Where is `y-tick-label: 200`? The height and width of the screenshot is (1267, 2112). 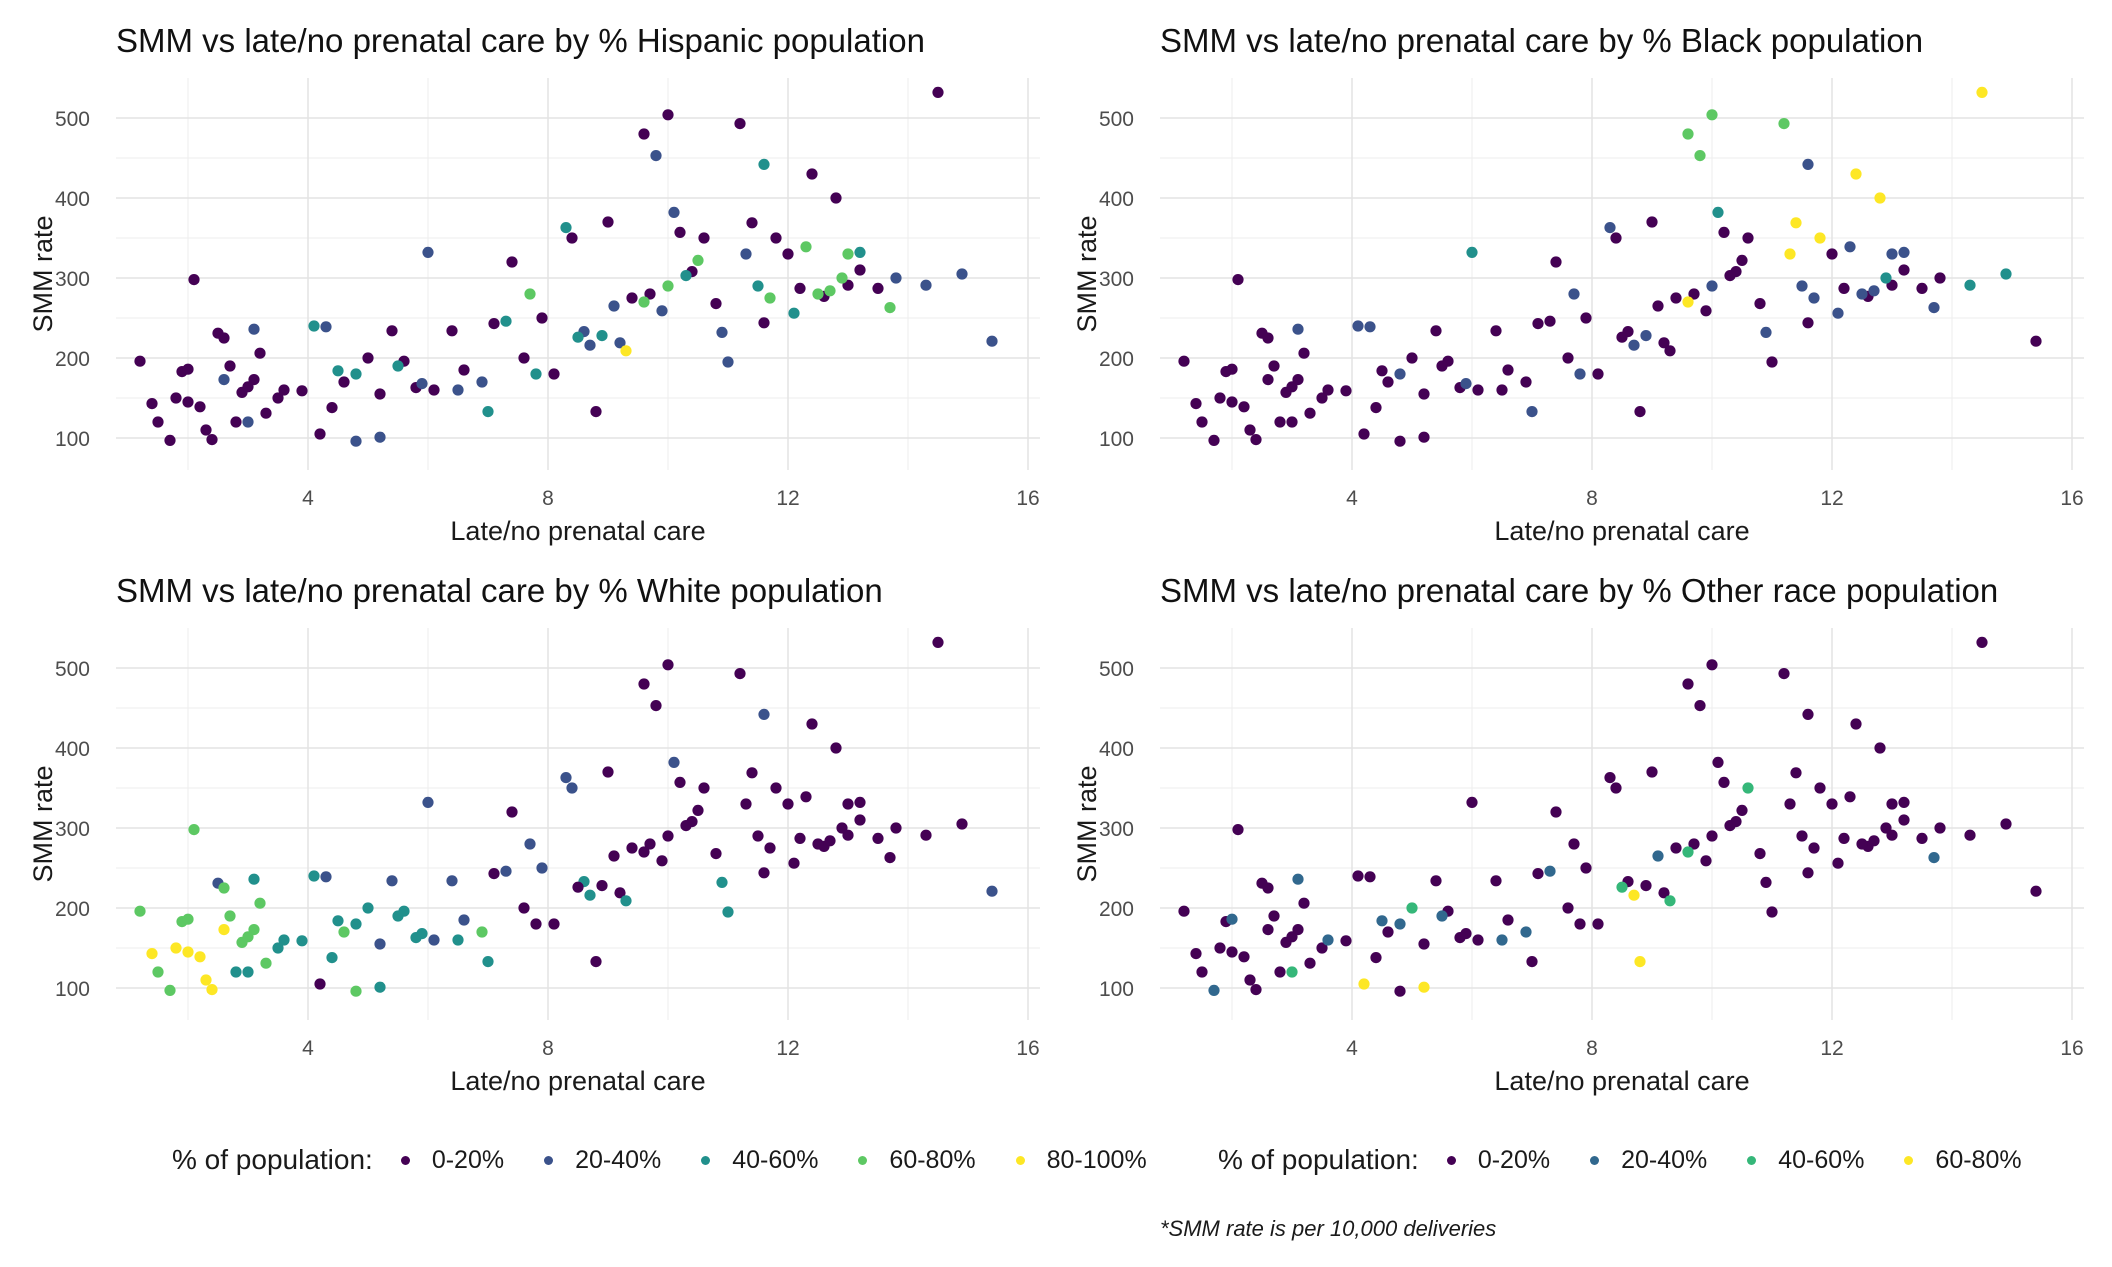
y-tick-label: 200 is located at coordinates (1116, 909).